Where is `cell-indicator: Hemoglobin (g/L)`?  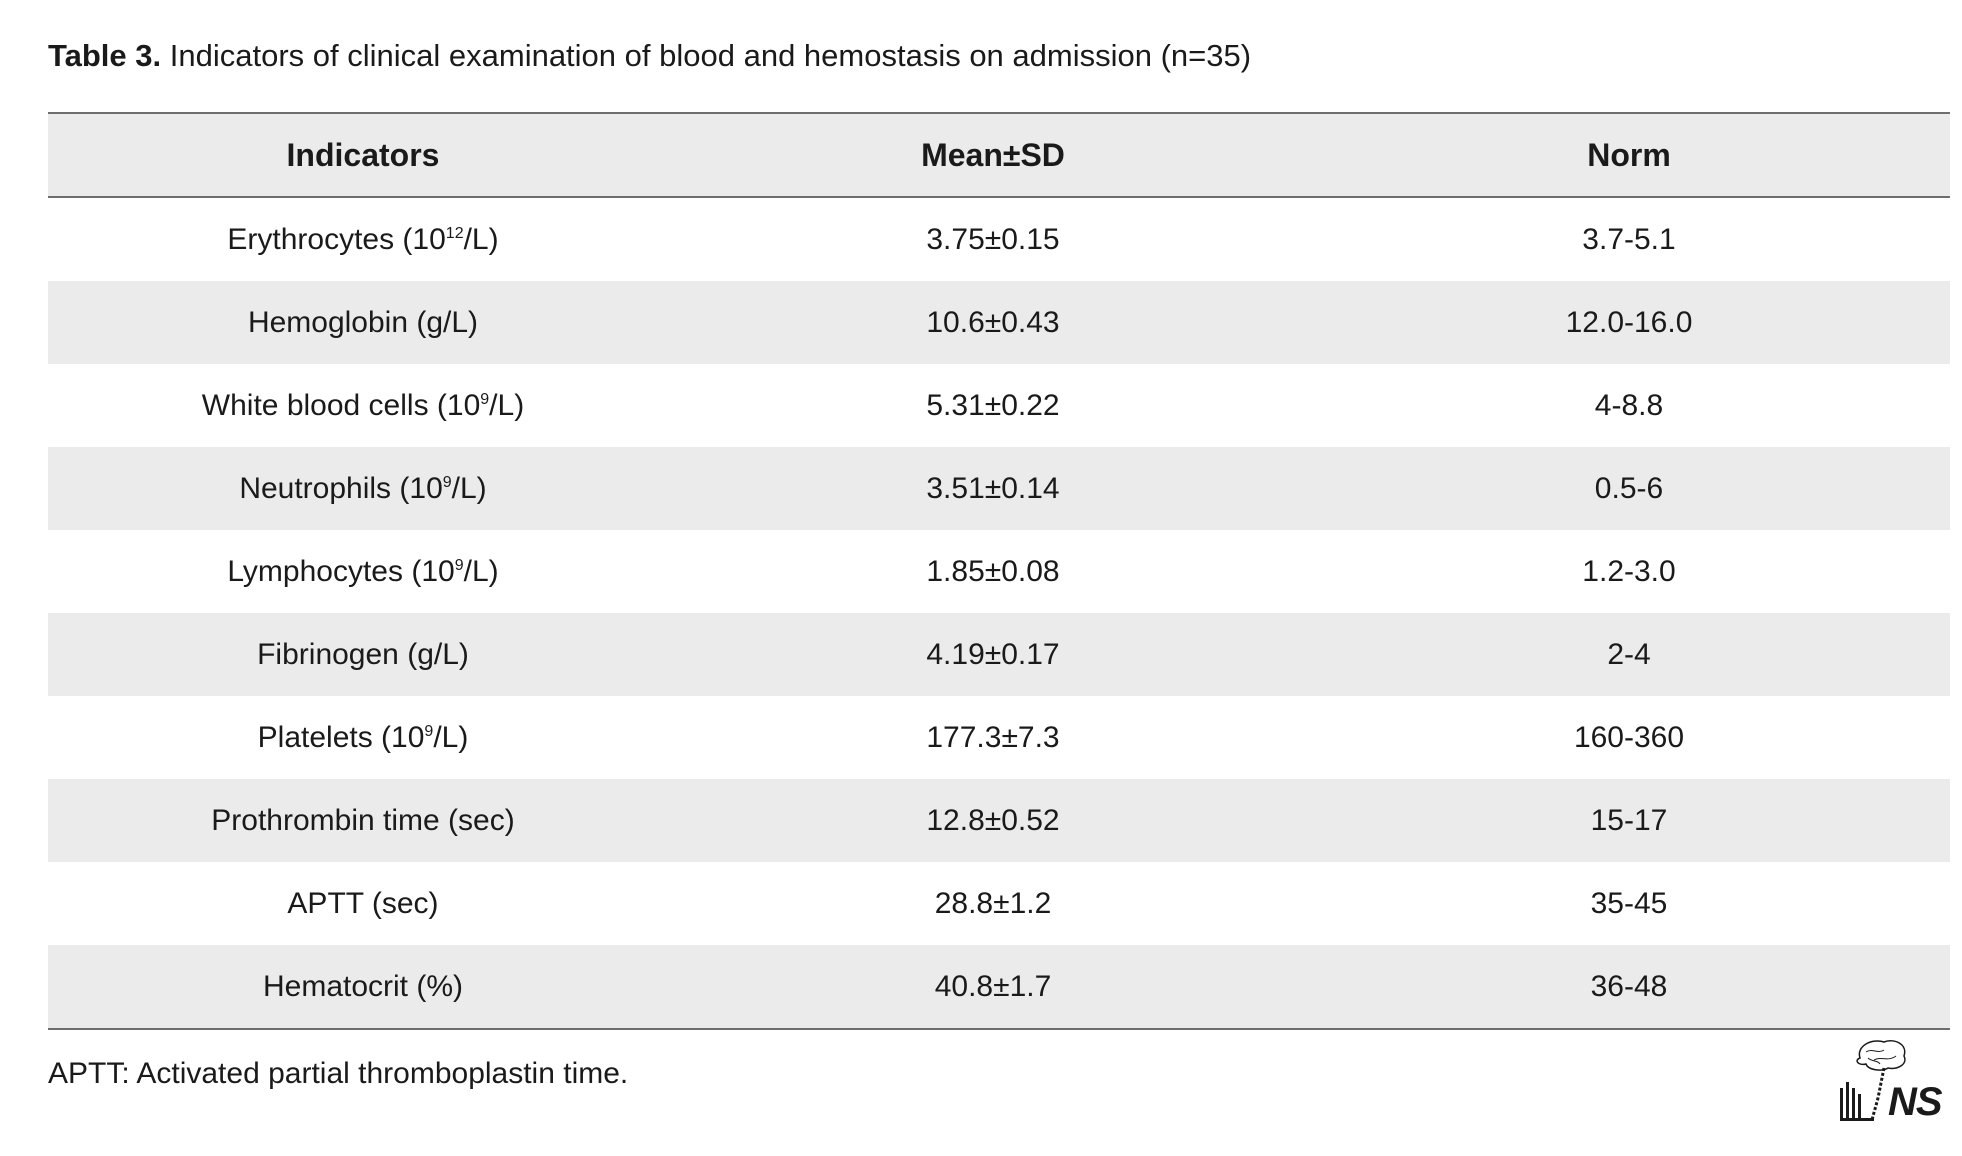 cell-indicator: Hemoglobin (g/L) is located at coordinates (363, 323).